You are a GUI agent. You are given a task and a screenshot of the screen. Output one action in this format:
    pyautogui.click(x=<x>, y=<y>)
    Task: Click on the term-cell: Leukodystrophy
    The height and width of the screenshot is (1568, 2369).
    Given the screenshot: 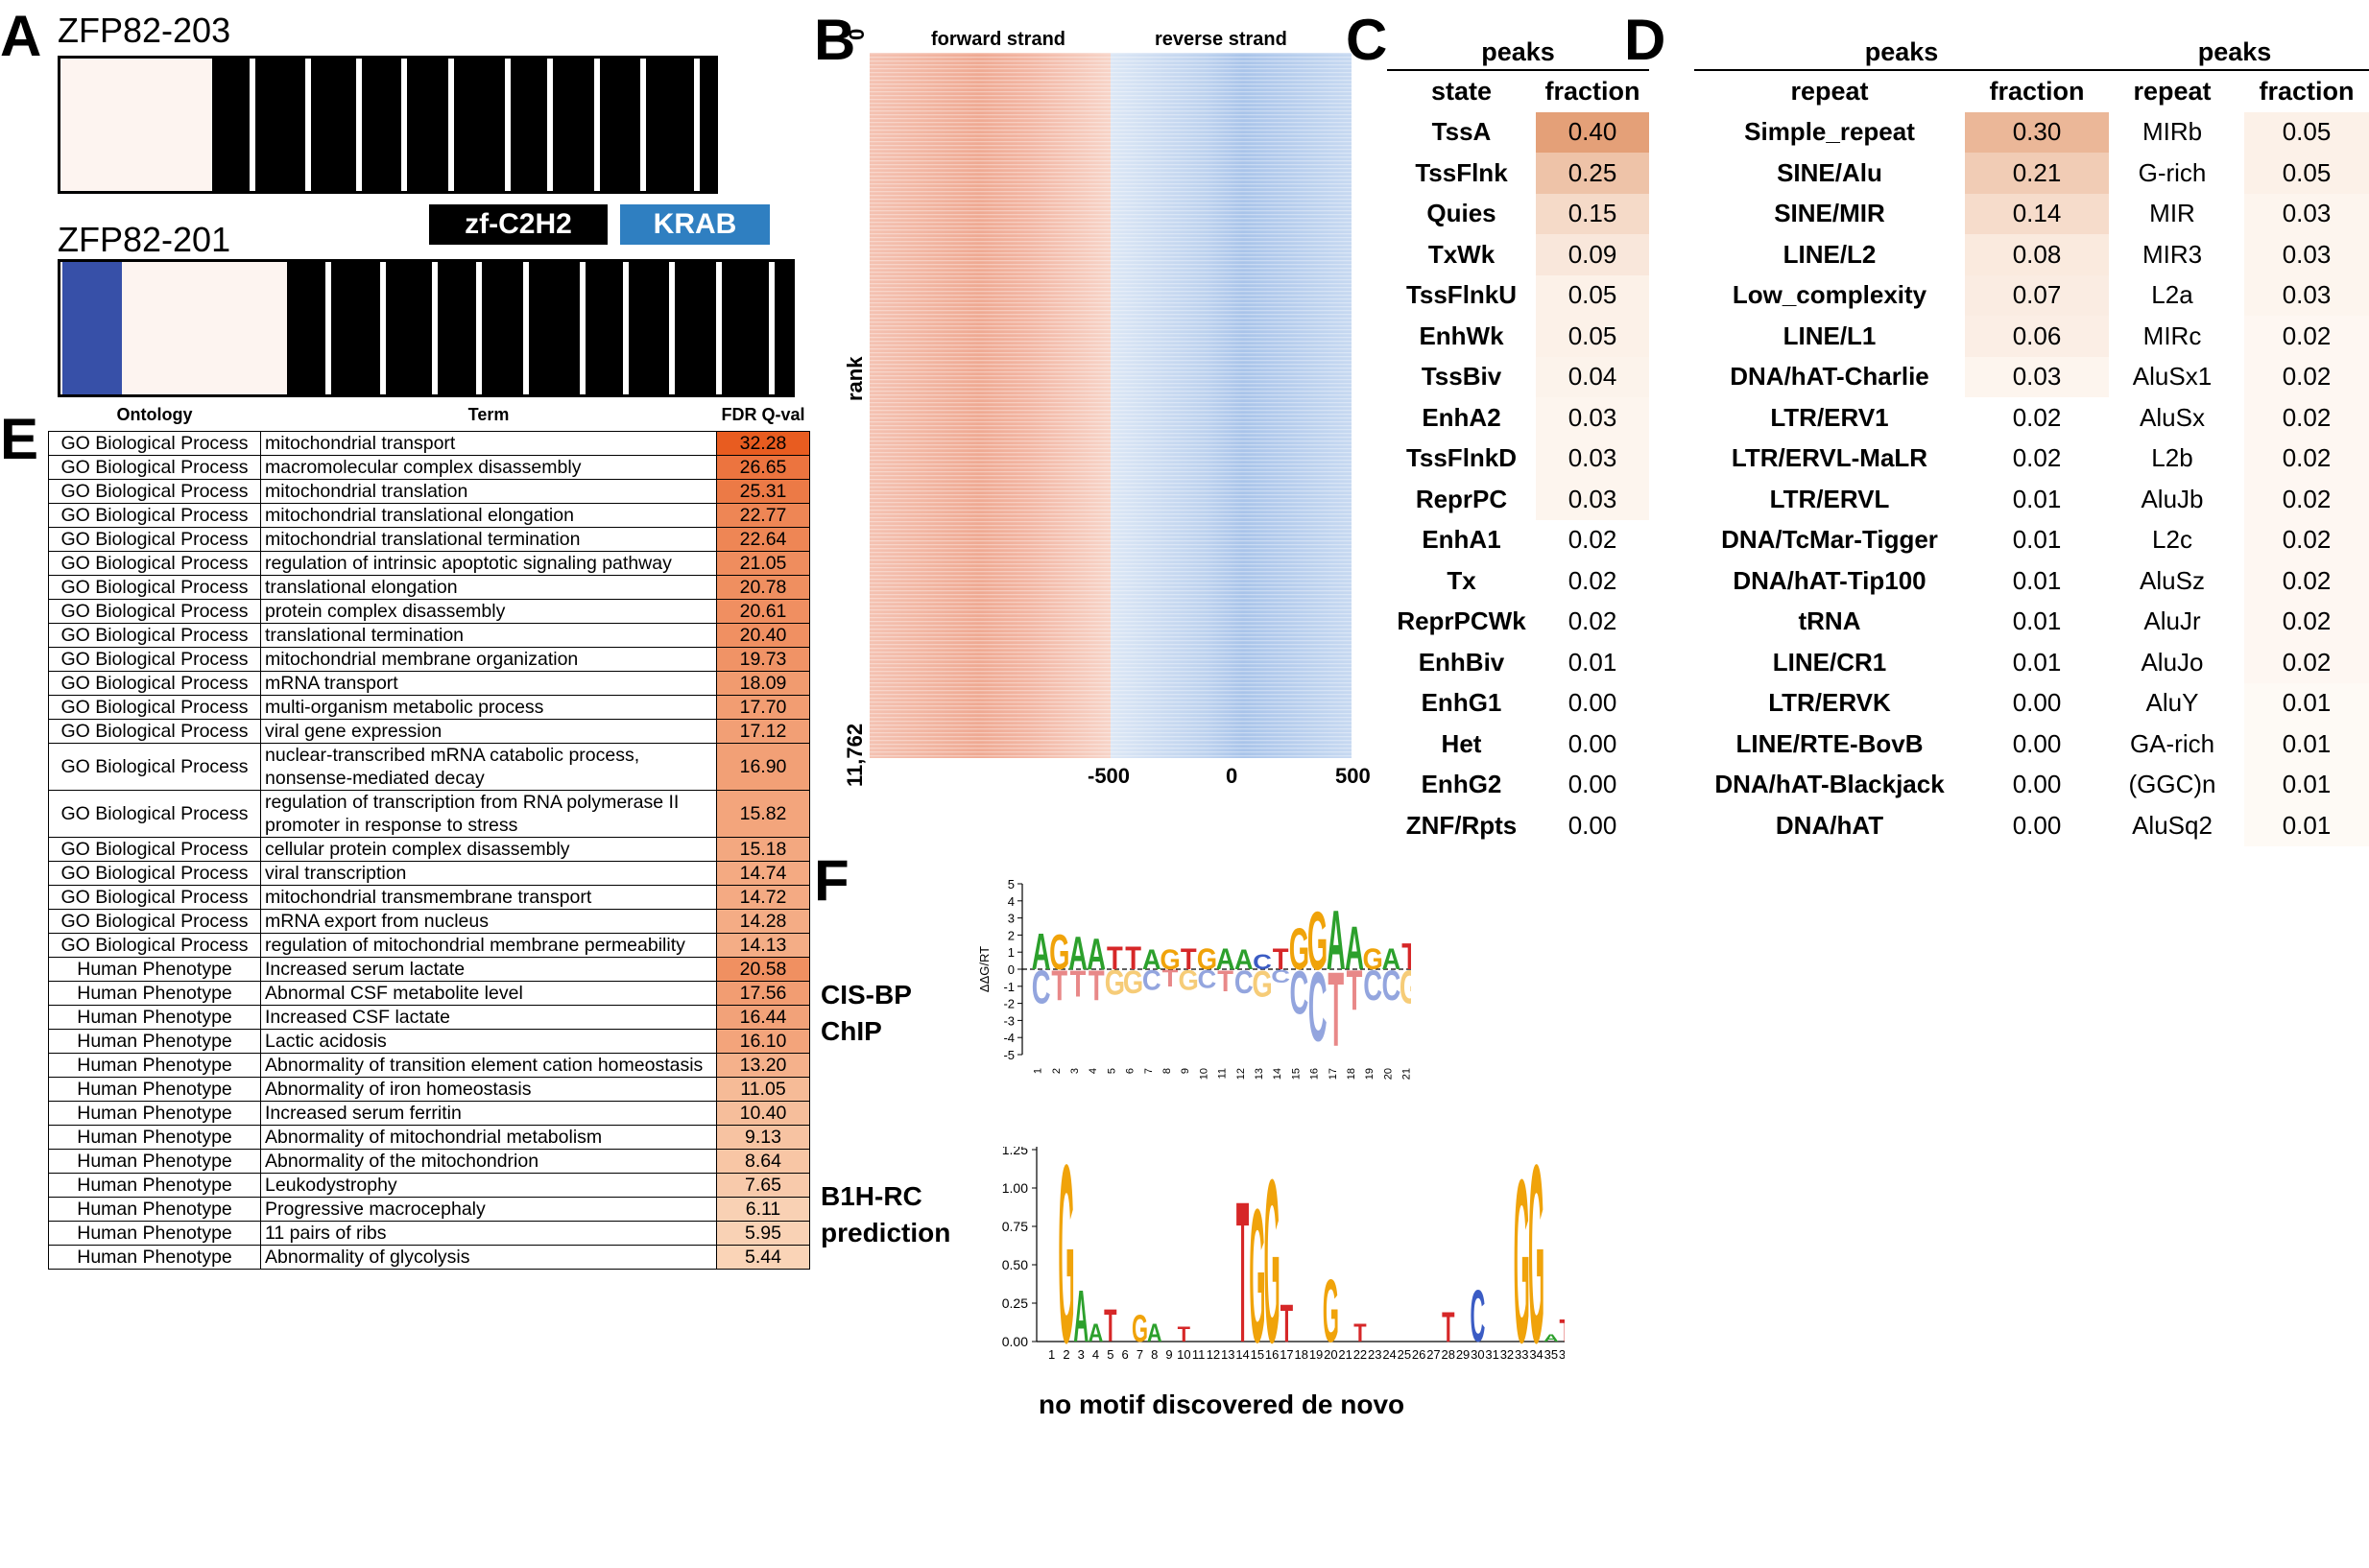 What is the action you would take?
    pyautogui.click(x=488, y=1185)
    